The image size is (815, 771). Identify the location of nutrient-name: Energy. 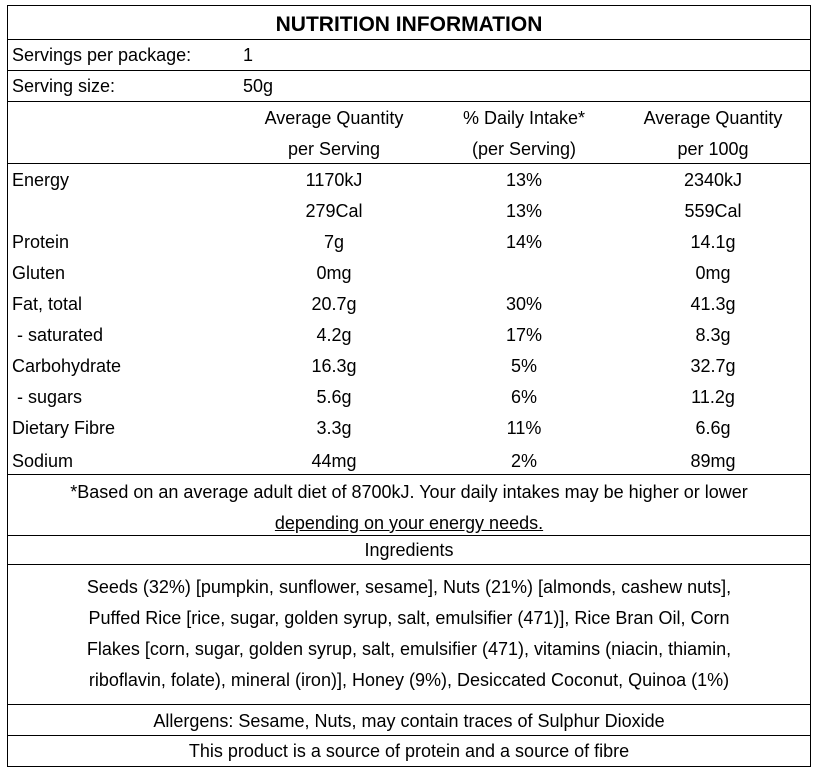
(41, 180).